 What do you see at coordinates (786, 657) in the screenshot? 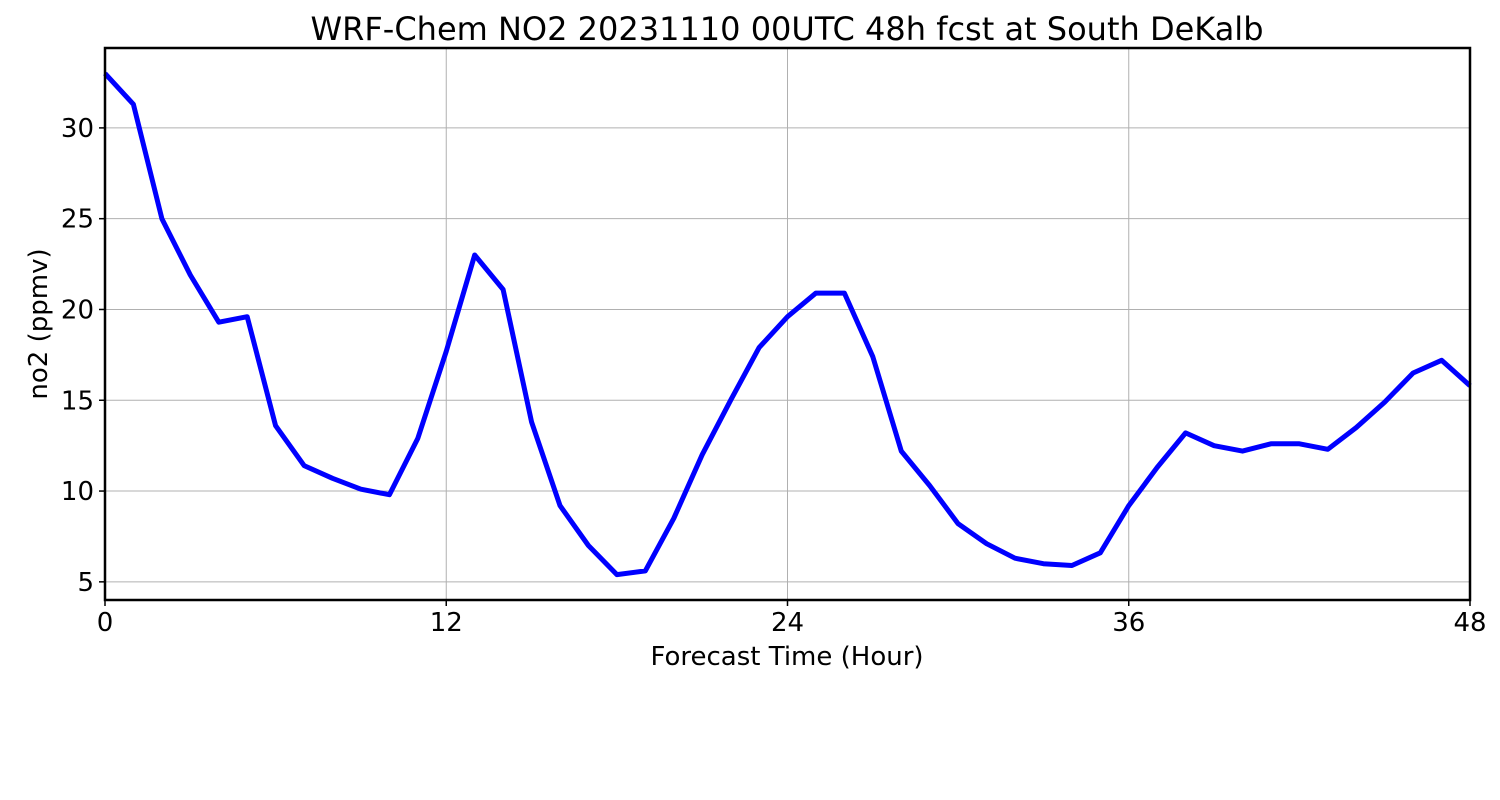
I see `x-axis-label: Forecast Time (Hour)` at bounding box center [786, 657].